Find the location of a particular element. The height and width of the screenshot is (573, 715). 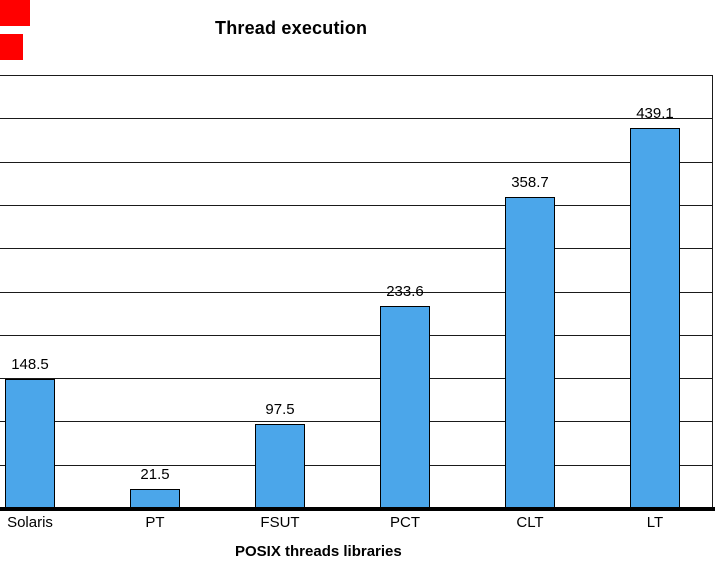

x-axis-line is located at coordinates (357, 509).